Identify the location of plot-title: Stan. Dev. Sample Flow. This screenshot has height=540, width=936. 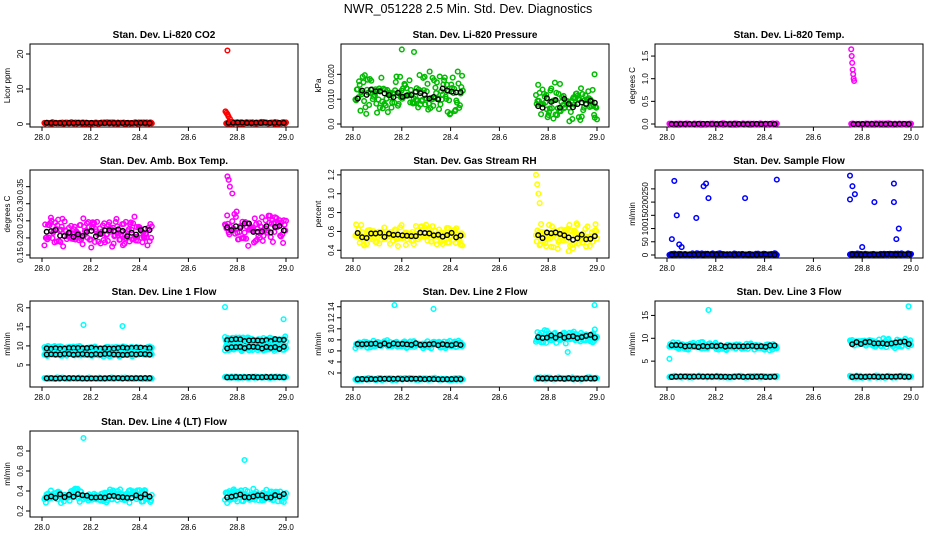
(789, 161).